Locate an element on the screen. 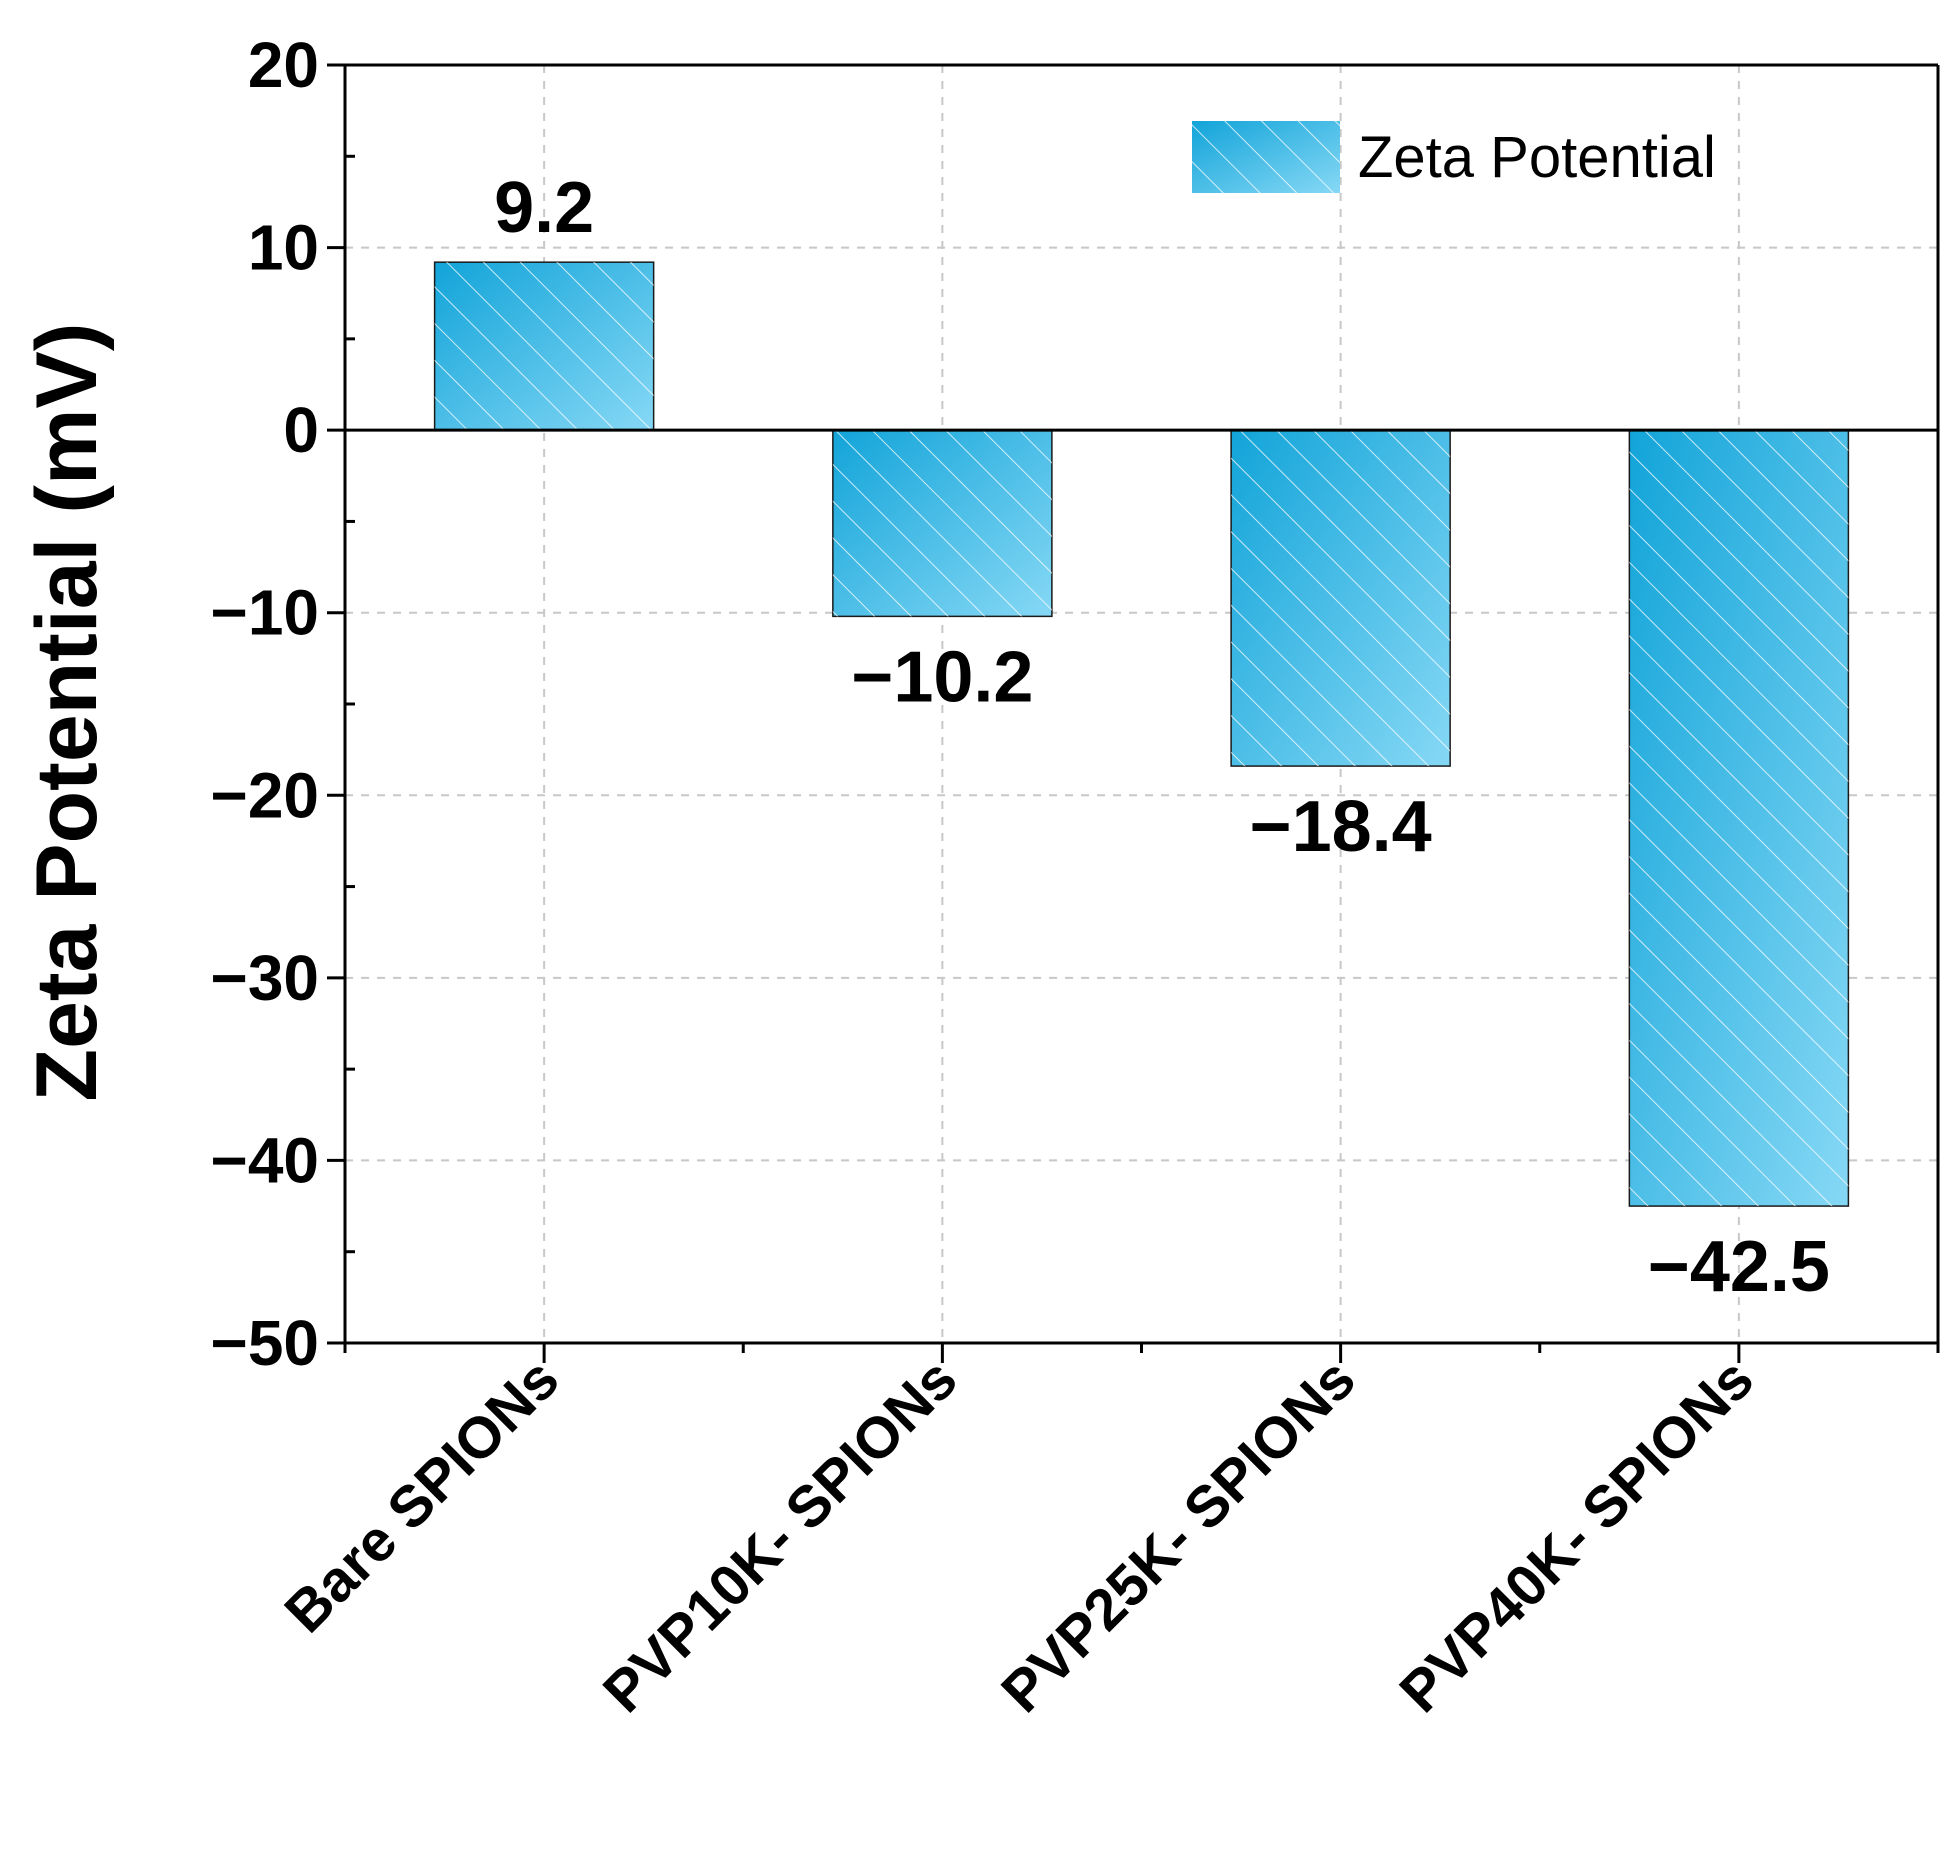  y-tick-label: −10 is located at coordinates (264, 613).